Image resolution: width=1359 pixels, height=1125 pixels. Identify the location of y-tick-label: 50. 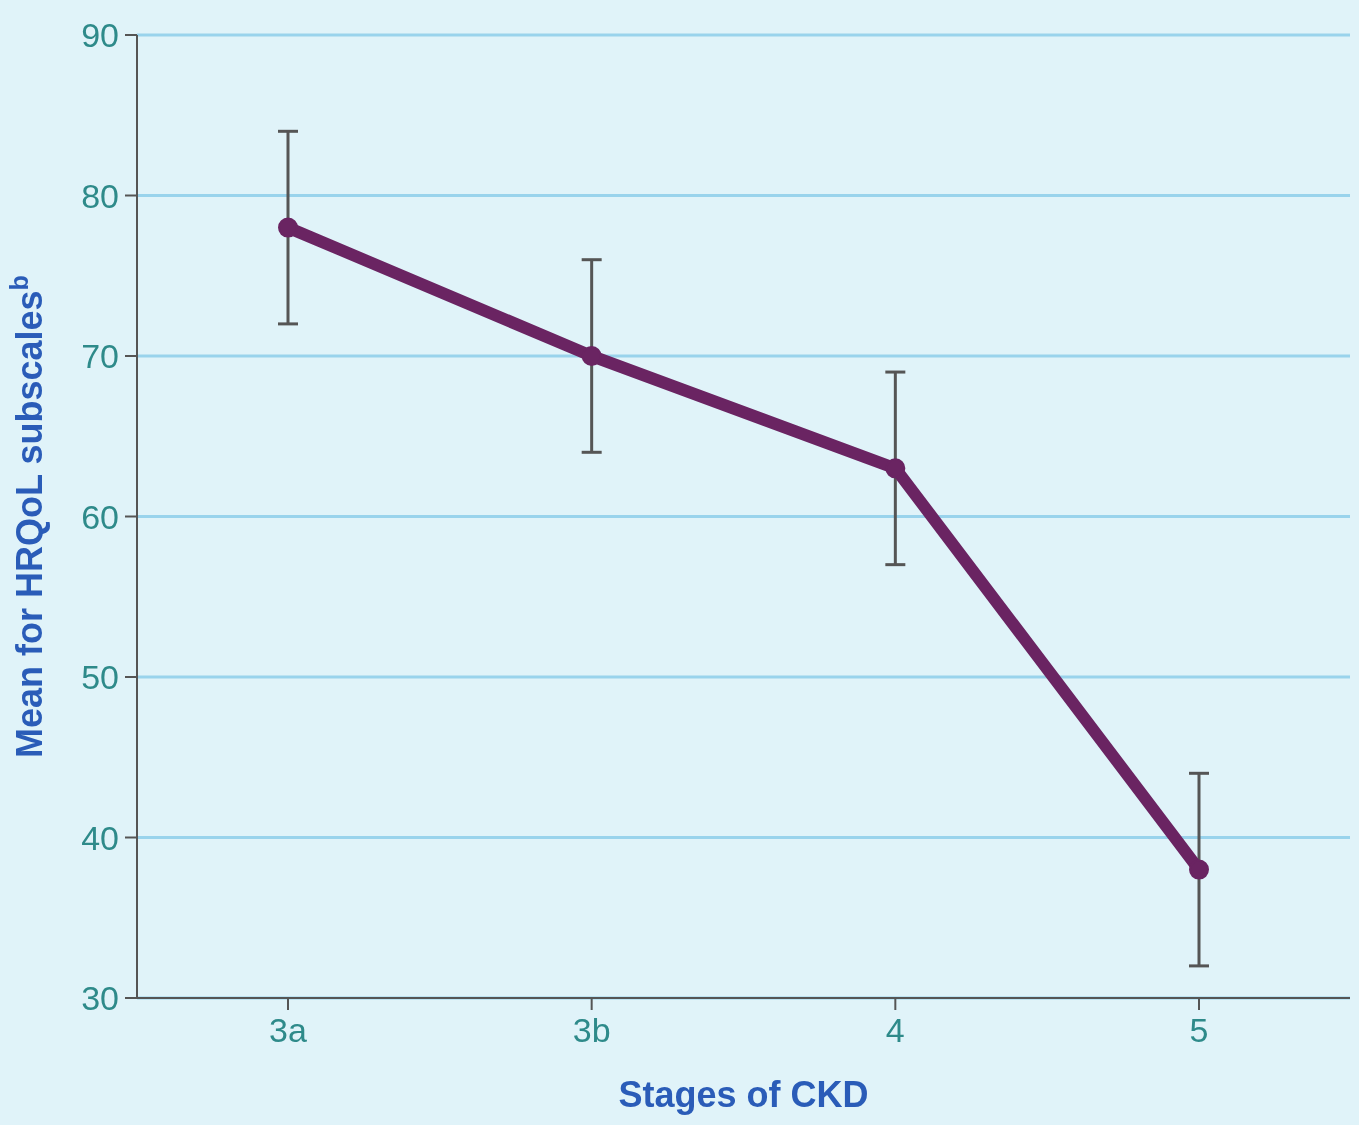
(100, 677).